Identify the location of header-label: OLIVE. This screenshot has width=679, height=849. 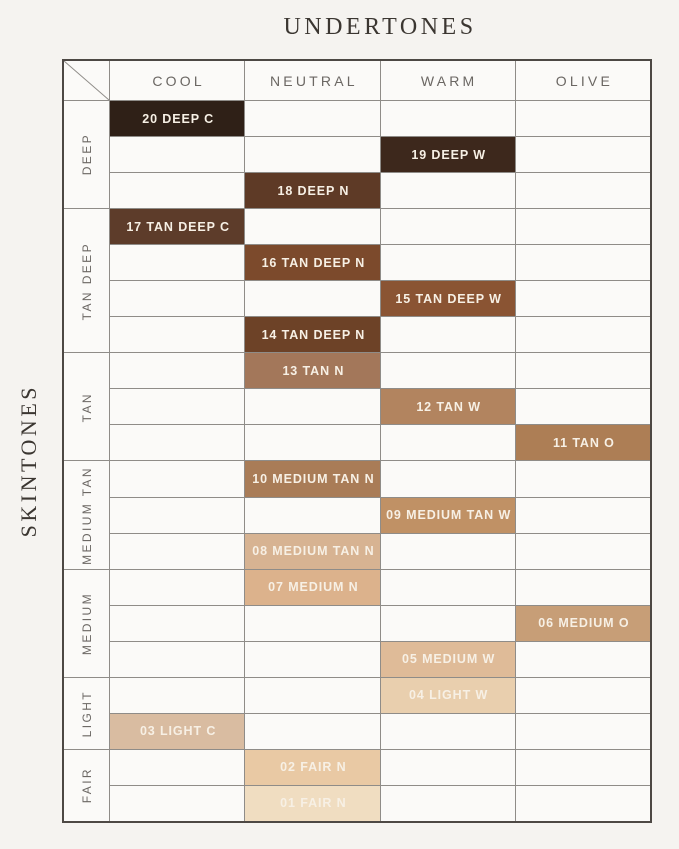
(584, 80).